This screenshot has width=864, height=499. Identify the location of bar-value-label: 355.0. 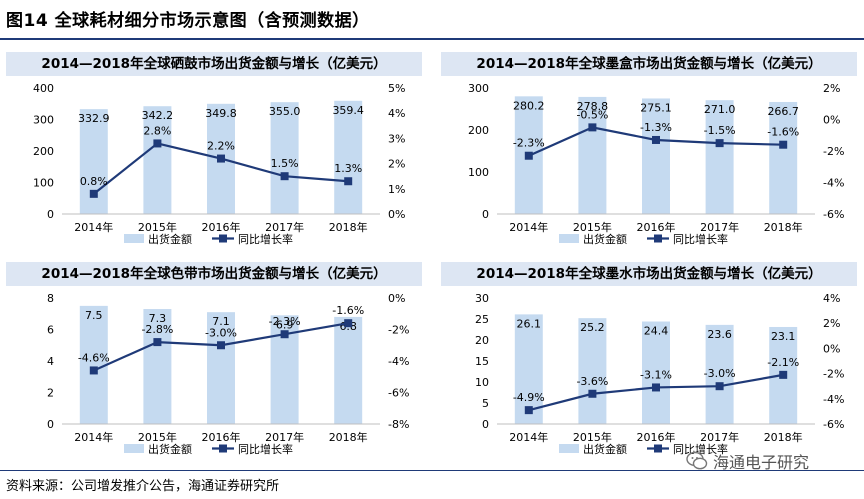
(285, 111).